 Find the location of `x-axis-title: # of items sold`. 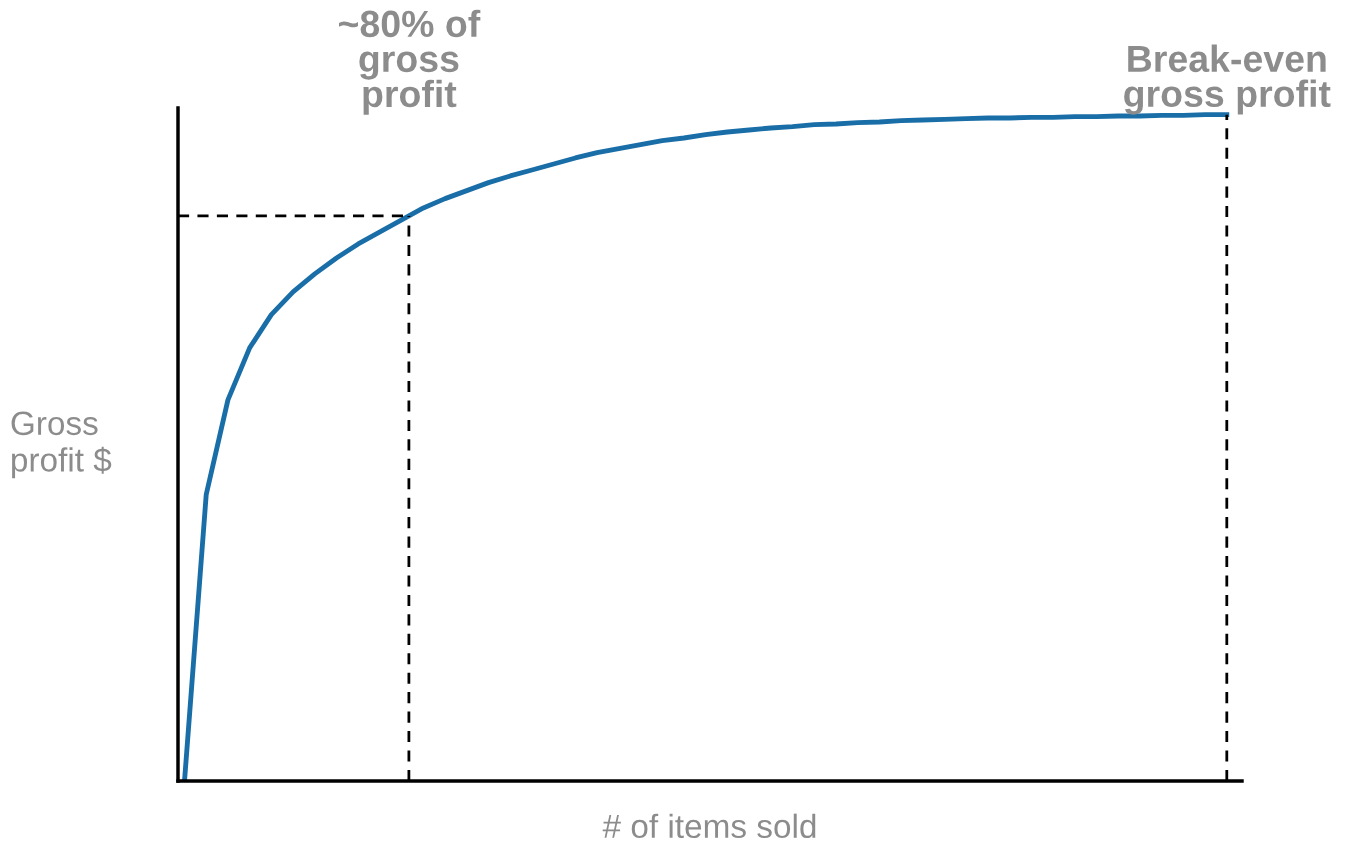

x-axis-title: # of items sold is located at coordinates (709, 826).